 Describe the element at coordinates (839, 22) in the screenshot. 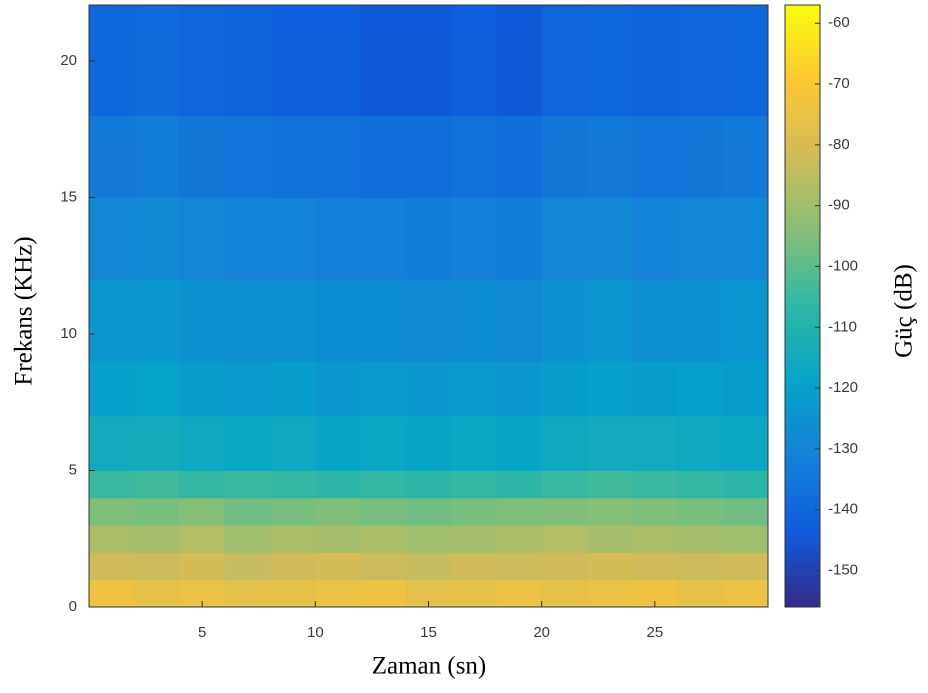

I see `colorbar-tick-label: -60` at that location.